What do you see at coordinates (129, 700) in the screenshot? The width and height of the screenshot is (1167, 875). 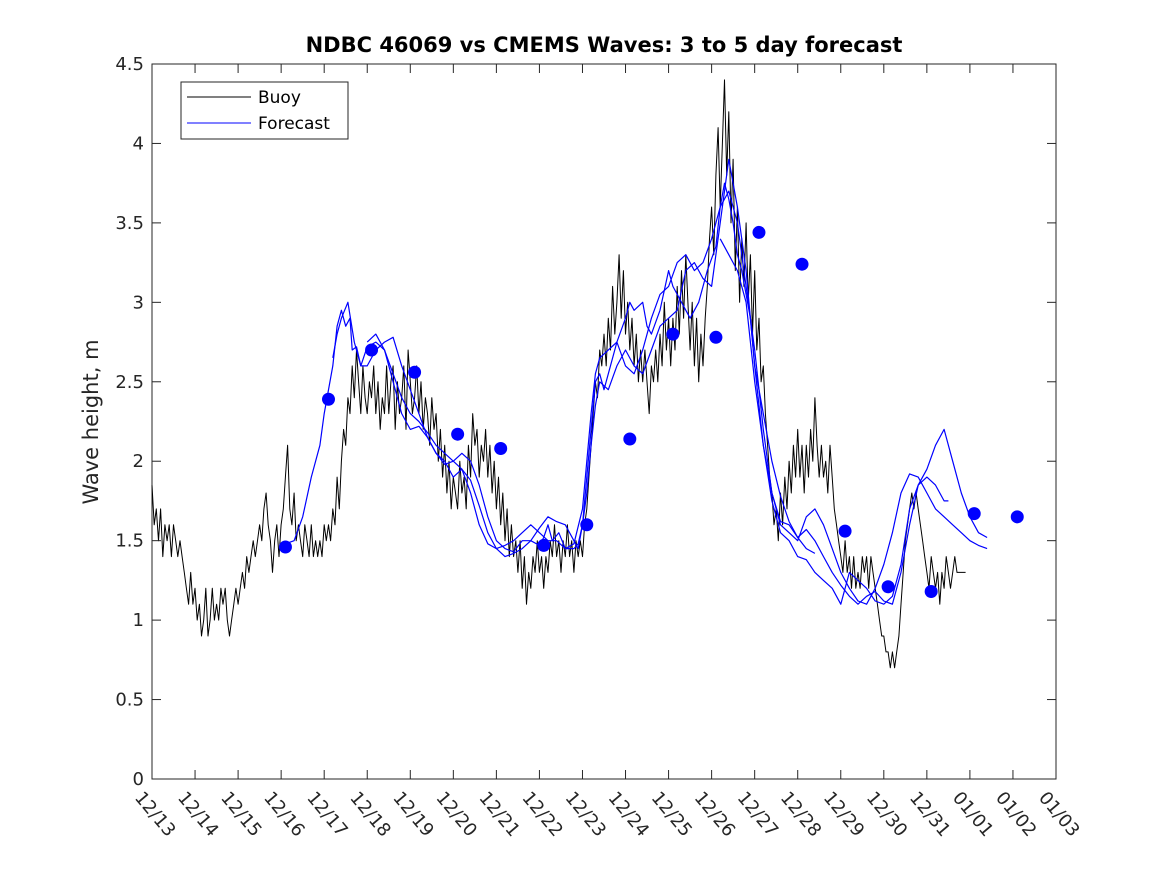 I see `y-tick-label: 0.5` at bounding box center [129, 700].